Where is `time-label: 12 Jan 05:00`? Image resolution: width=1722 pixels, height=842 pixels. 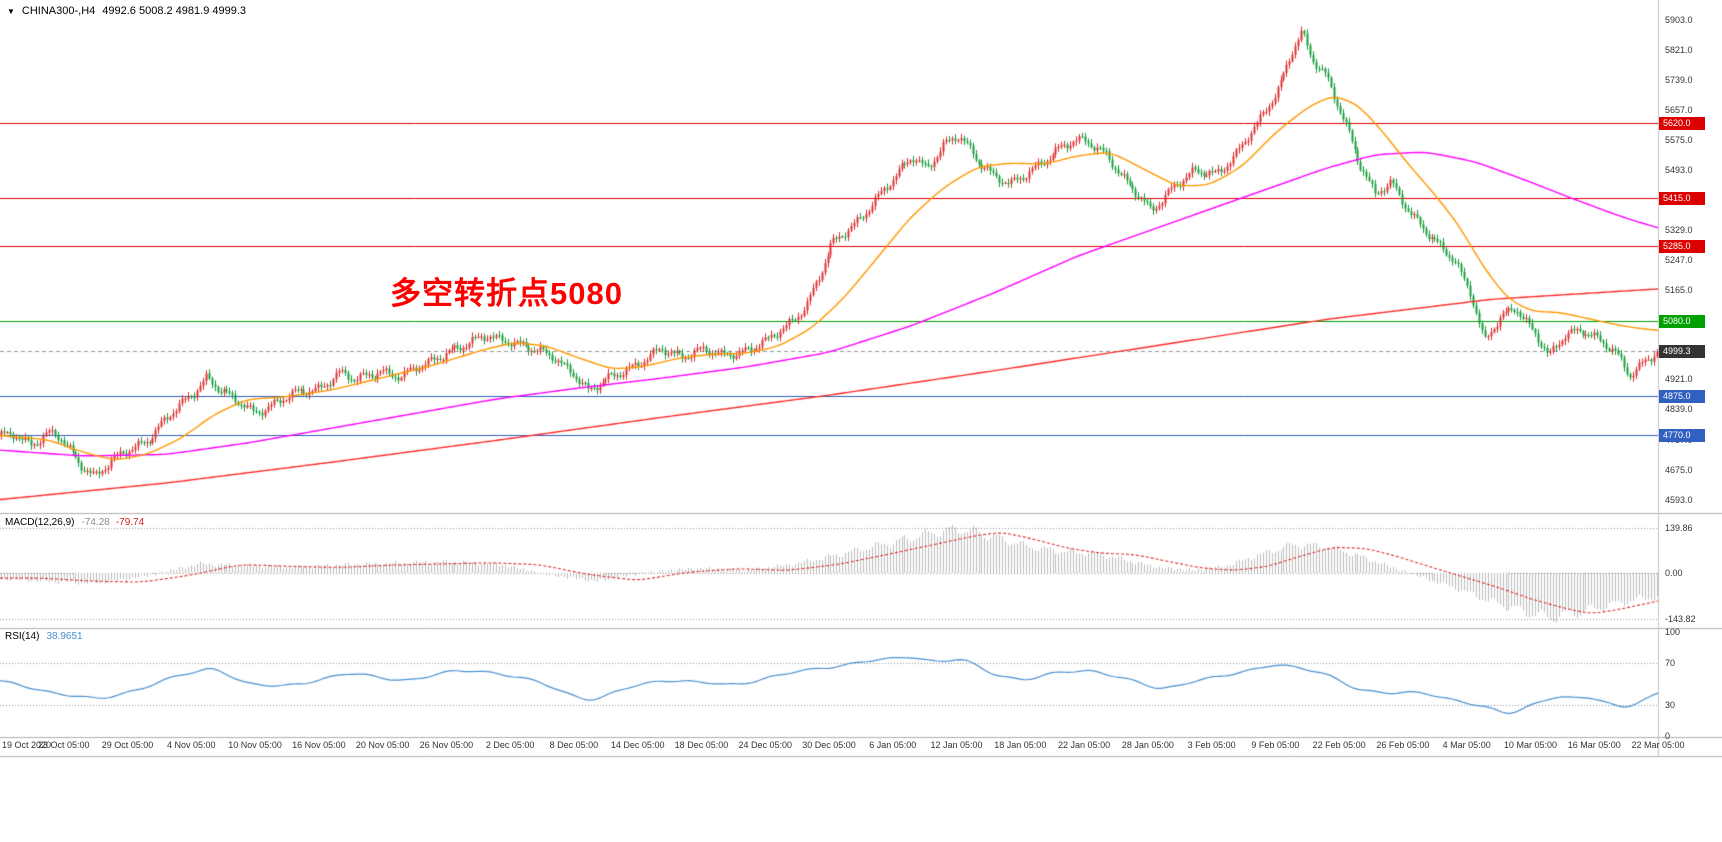
time-label: 12 Jan 05:00 is located at coordinates (956, 745).